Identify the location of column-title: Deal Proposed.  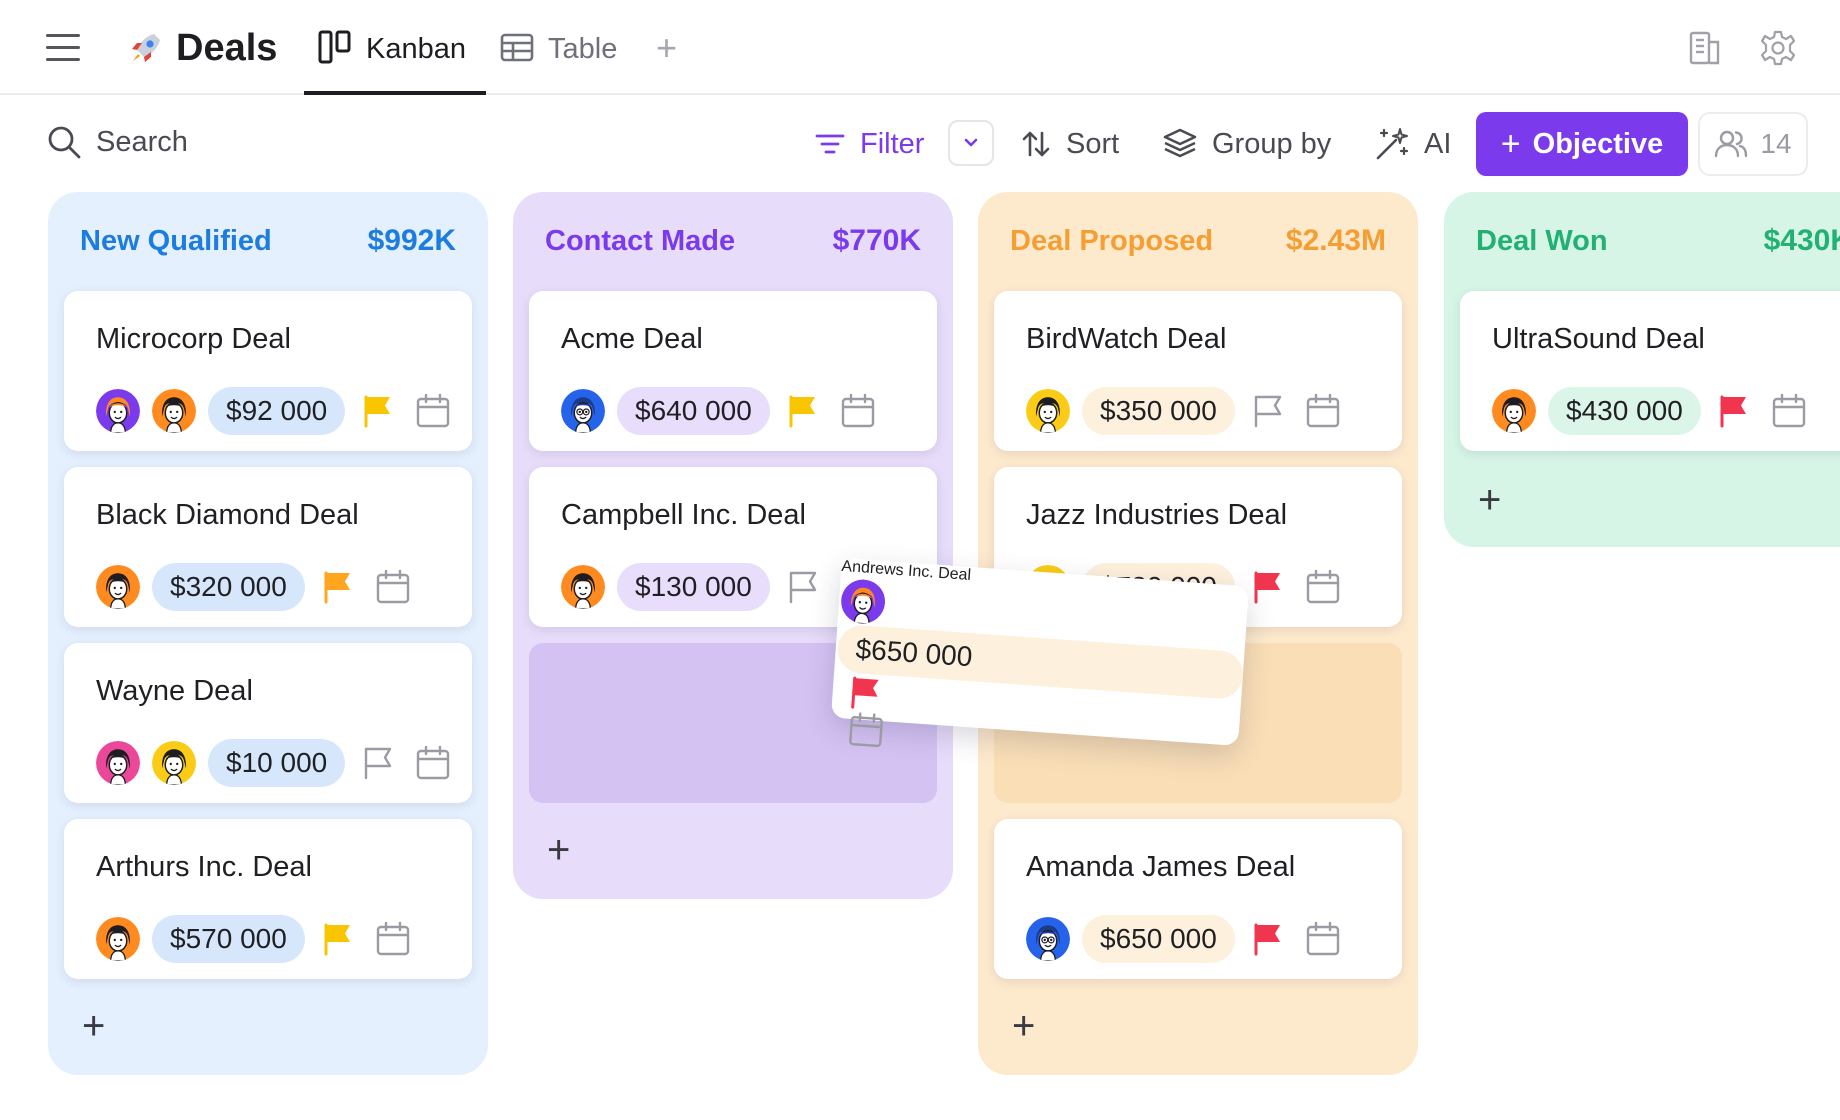
(1112, 240).